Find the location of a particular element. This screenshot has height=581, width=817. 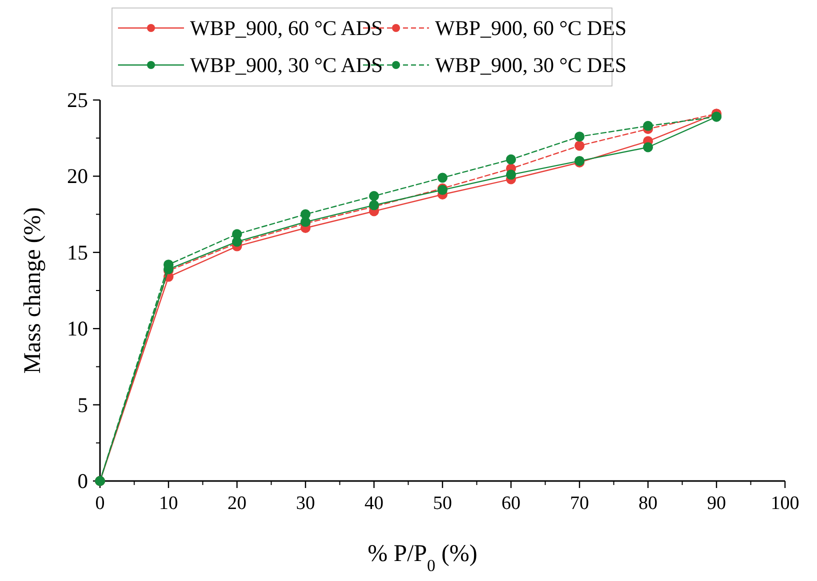

x-tick-label: 0 is located at coordinates (100, 503).